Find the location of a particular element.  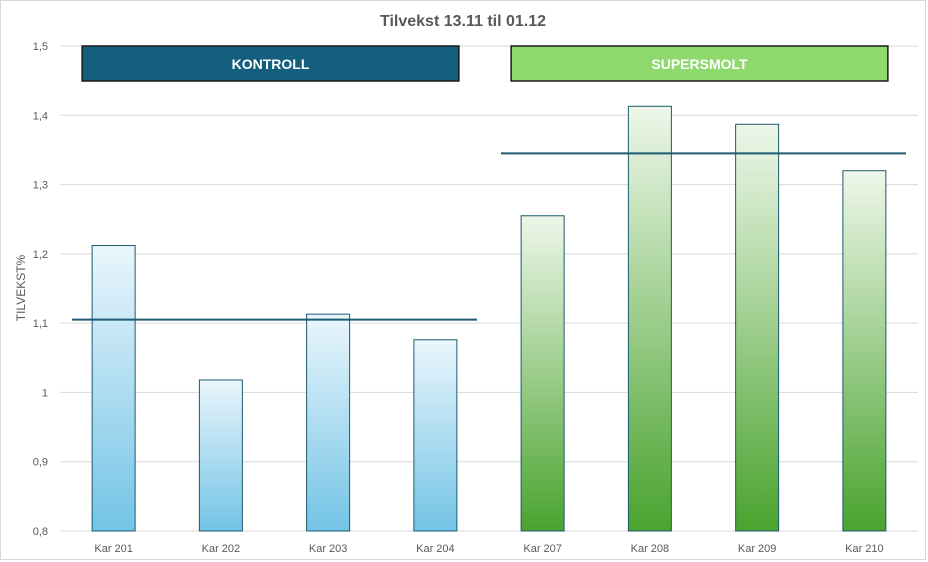

group-label-supersmolt: SUPERSMOLT is located at coordinates (699, 64).